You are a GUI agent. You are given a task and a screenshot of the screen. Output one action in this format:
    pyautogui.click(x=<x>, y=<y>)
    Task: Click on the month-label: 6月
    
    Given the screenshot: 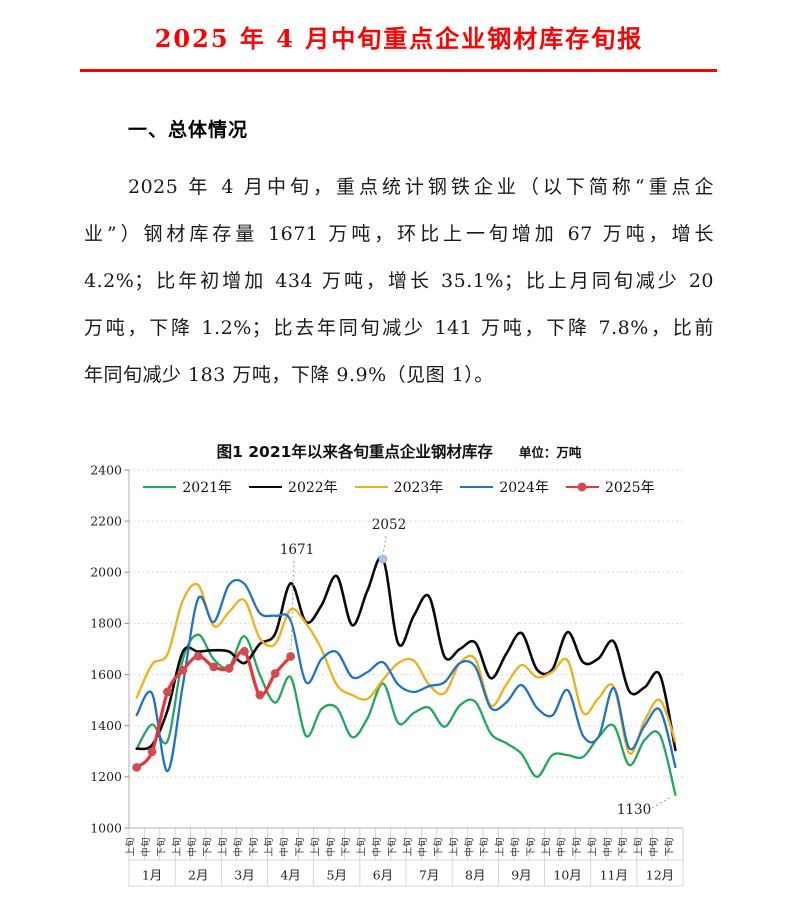 What is the action you would take?
    pyautogui.click(x=383, y=875)
    